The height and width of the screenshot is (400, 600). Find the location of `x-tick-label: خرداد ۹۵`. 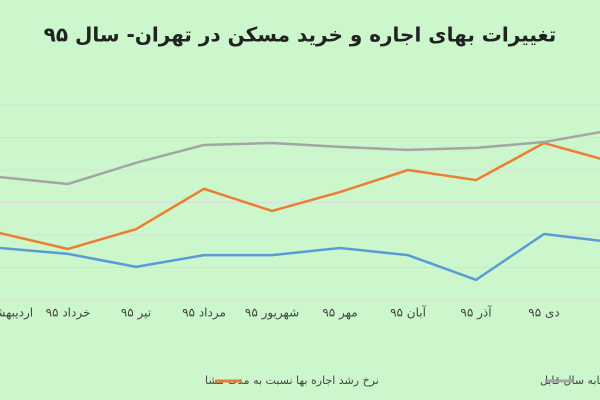

x-tick-label: خرداد ۹۵ is located at coordinates (68, 313).